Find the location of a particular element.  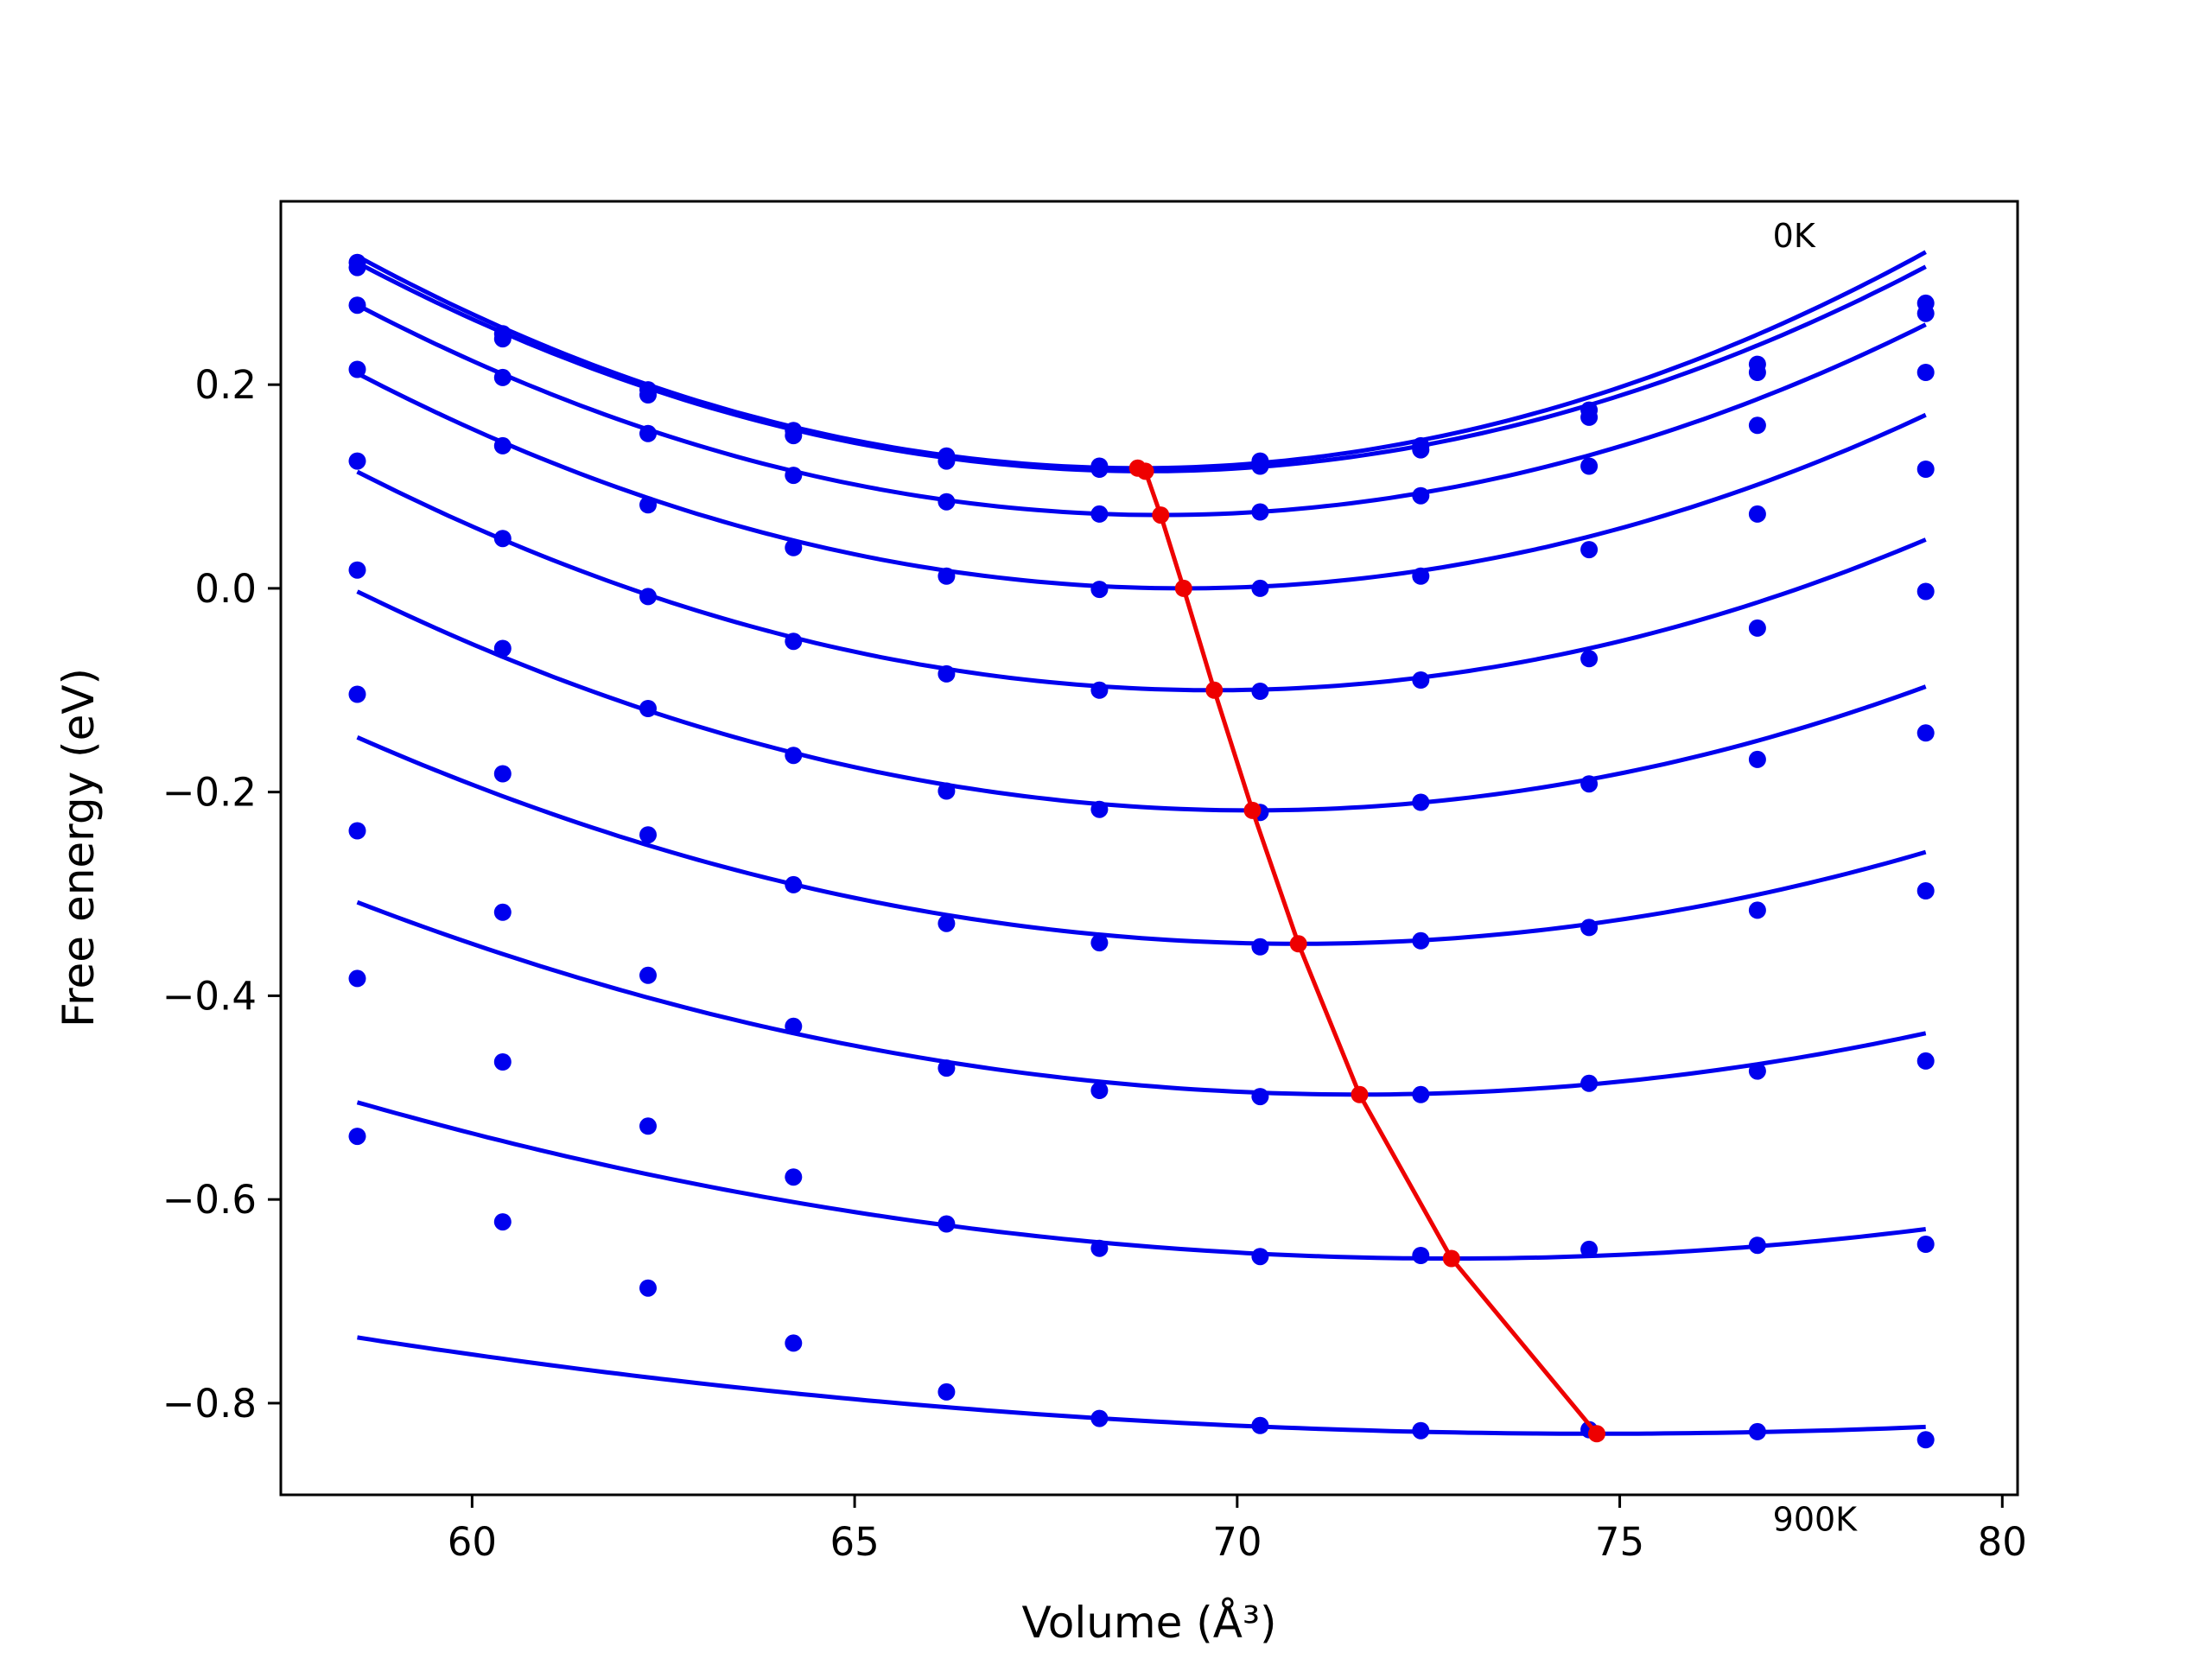

x-axis: 60 65 70 75 80 is located at coordinates (1237, 1530).